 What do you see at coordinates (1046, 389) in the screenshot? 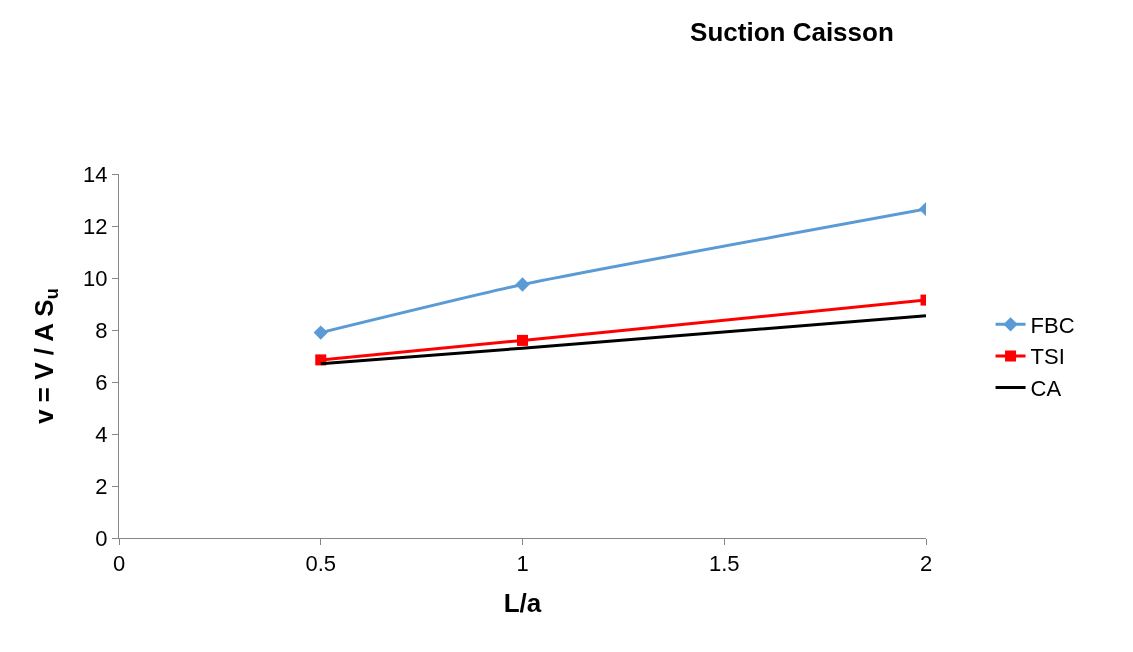
I see `legend-label: CA` at bounding box center [1046, 389].